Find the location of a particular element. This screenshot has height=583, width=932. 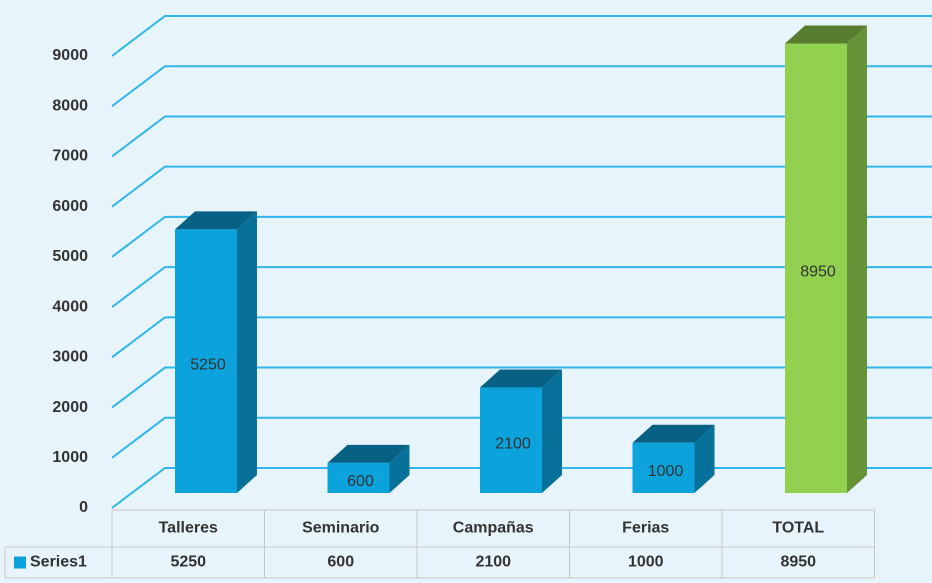

legend-swatch is located at coordinates (20, 562).